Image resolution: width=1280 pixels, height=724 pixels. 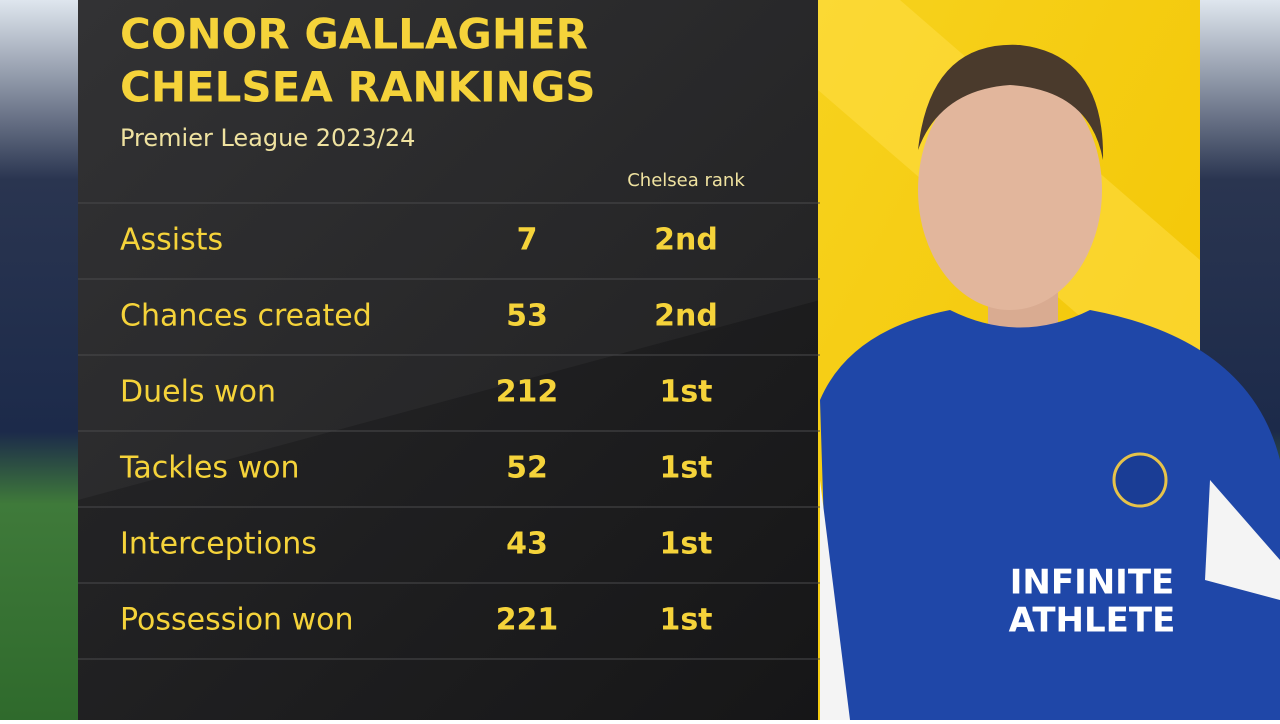 I want to click on title: CHELSEA RANKINGS, so click(x=358, y=87).